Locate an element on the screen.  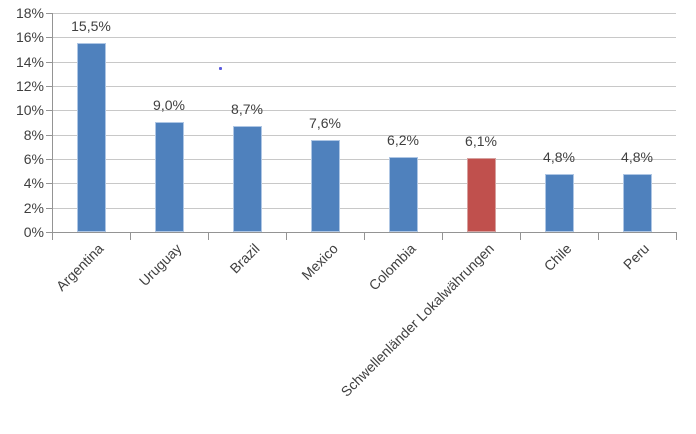
y-axis-tick-label: 16% is located at coordinates (29, 37).